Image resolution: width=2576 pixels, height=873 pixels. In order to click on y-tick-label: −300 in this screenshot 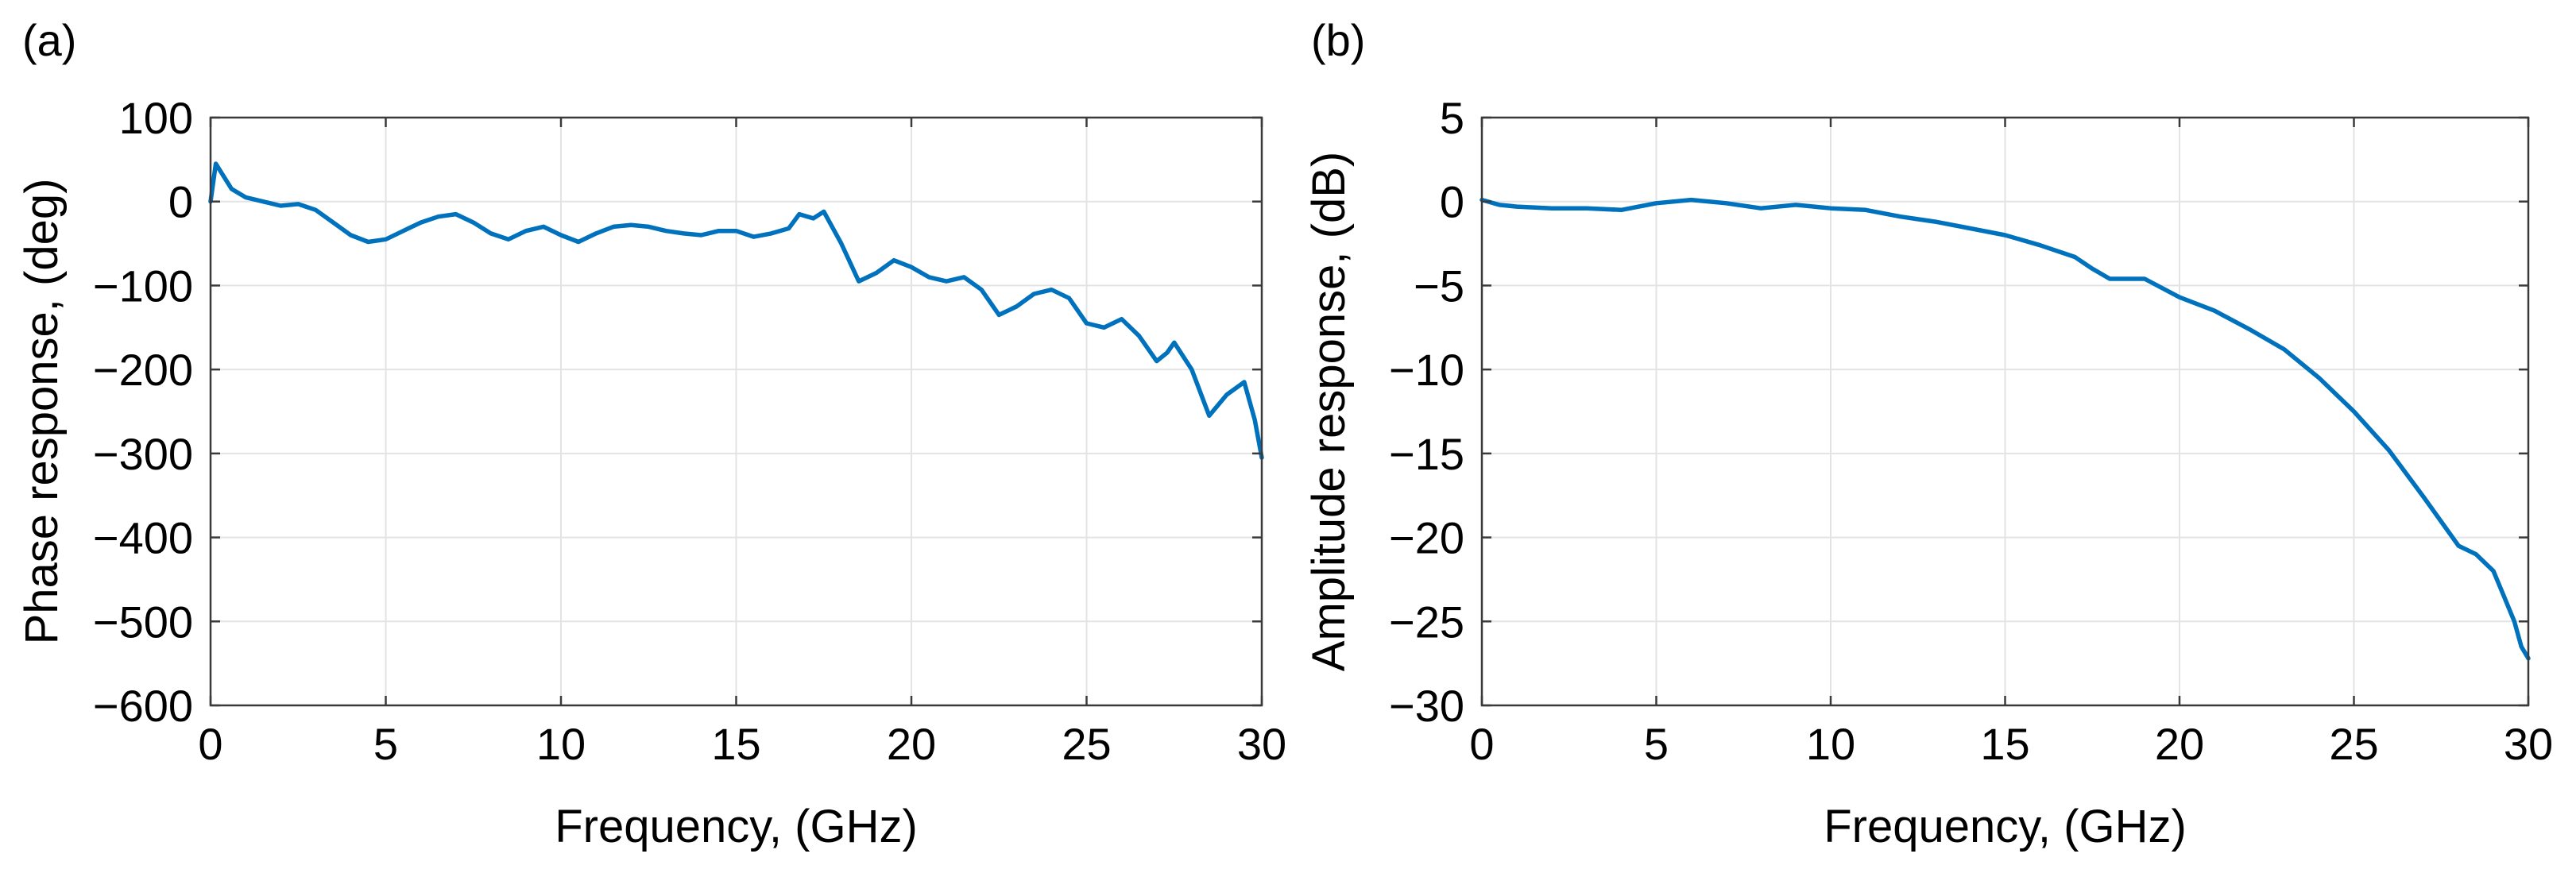, I will do `click(143, 454)`.